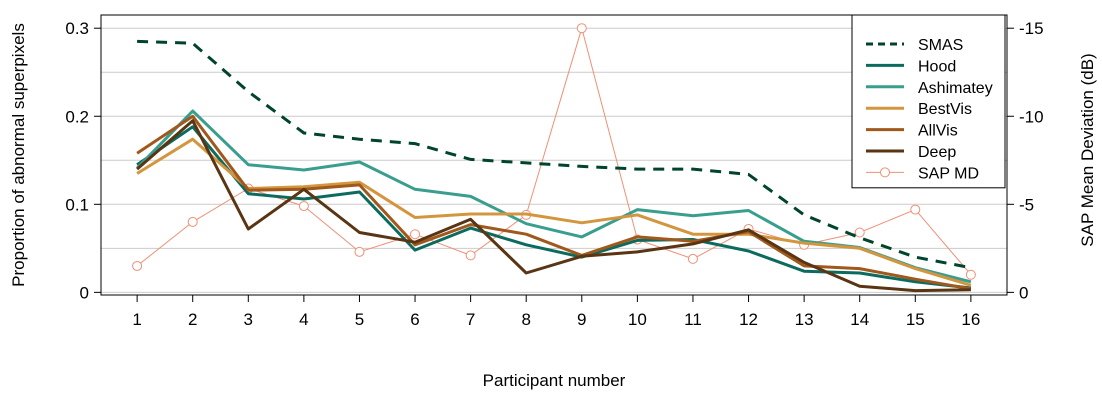 This screenshot has width=1102, height=399. I want to click on legend-item-deep: Deep, so click(911, 152).